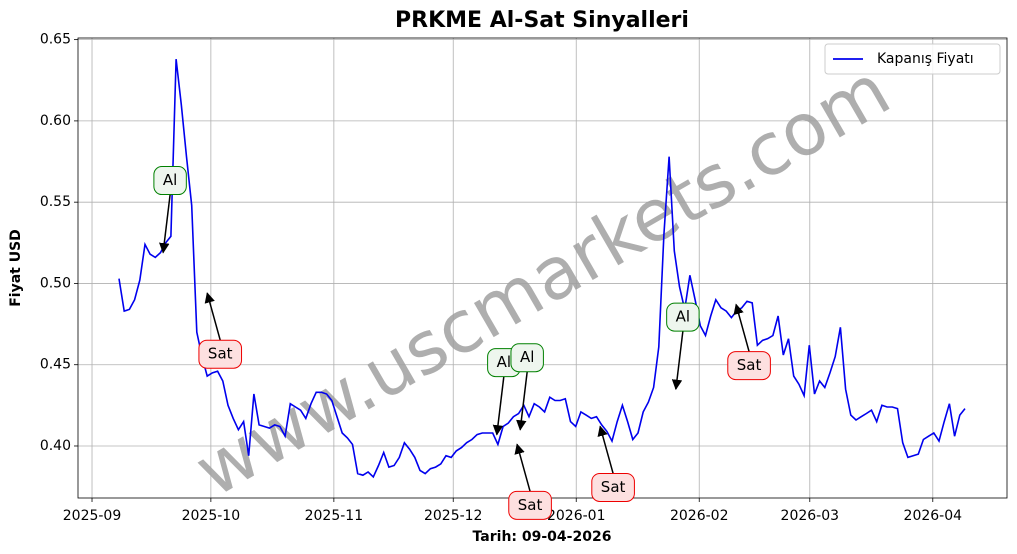 The height and width of the screenshot is (554, 1017). I want to click on x-tick-label: 2025-09, so click(92, 516).